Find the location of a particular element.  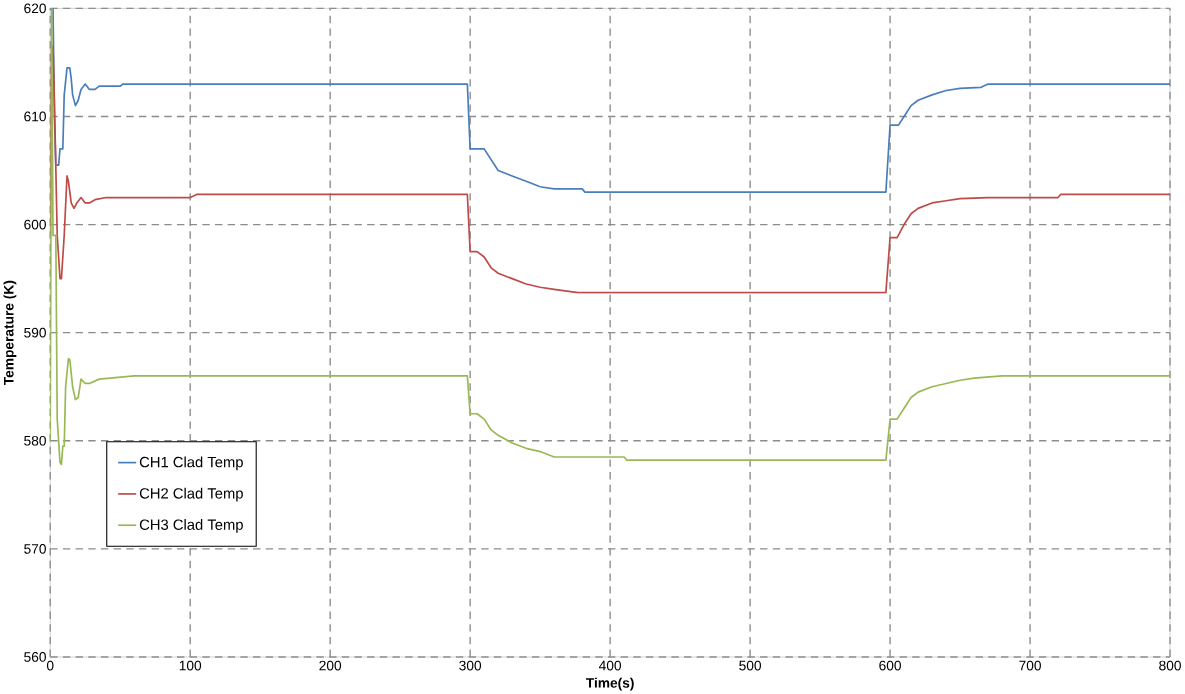

x-tick-label: 200 is located at coordinates (330, 665).